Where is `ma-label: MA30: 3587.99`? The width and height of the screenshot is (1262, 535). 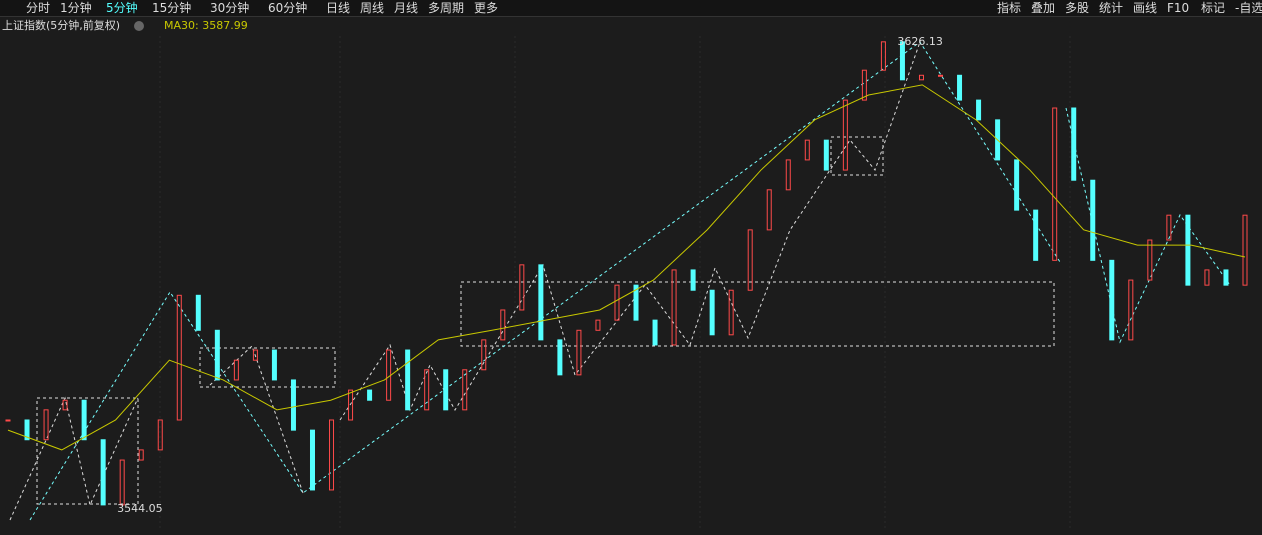 ma-label: MA30: 3587.99 is located at coordinates (206, 25).